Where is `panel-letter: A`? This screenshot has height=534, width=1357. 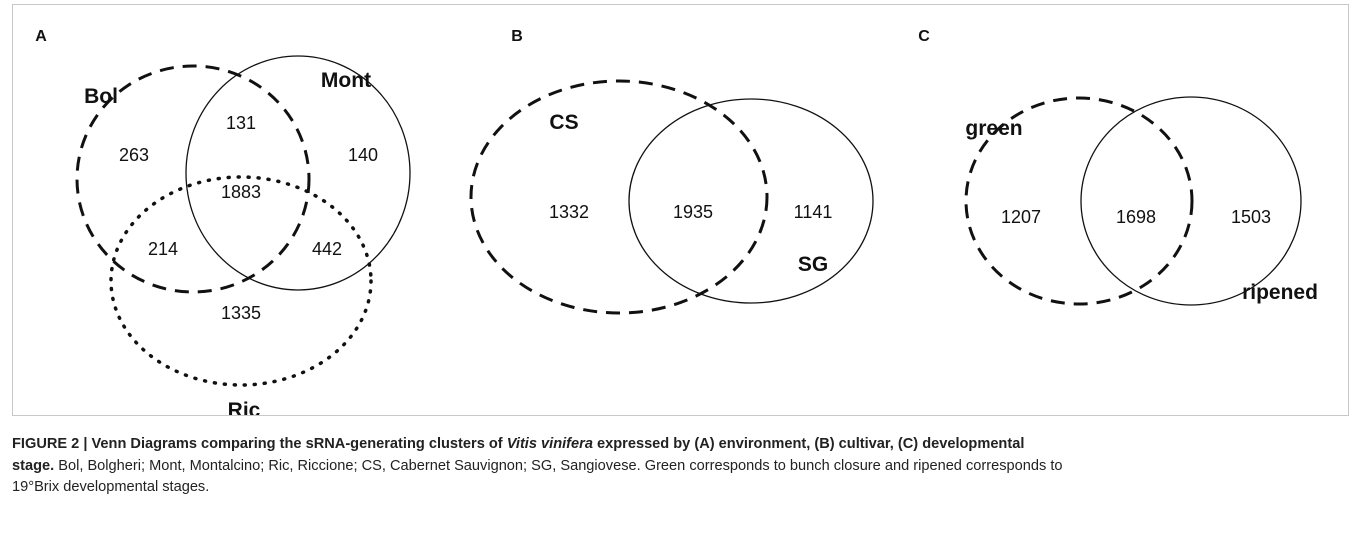
panel-letter: A is located at coordinates (41, 36).